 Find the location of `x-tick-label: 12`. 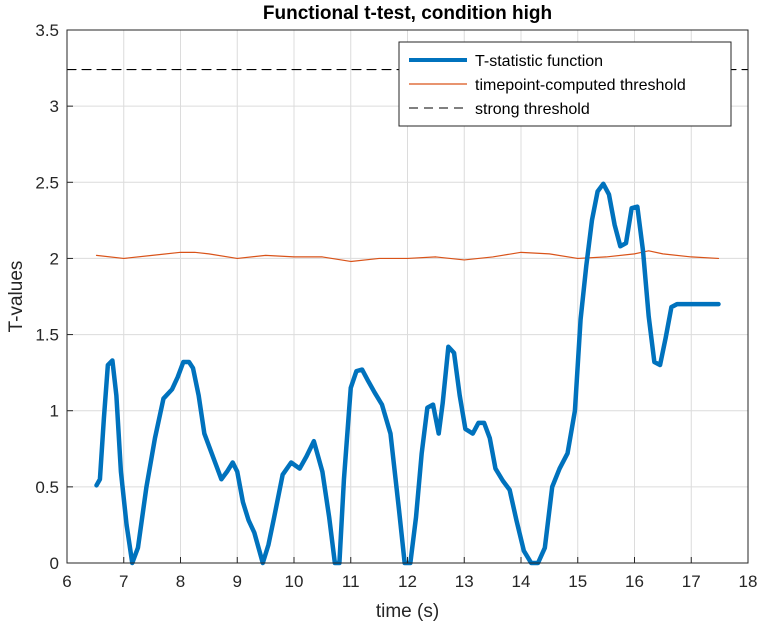

x-tick-label: 12 is located at coordinates (407, 581).